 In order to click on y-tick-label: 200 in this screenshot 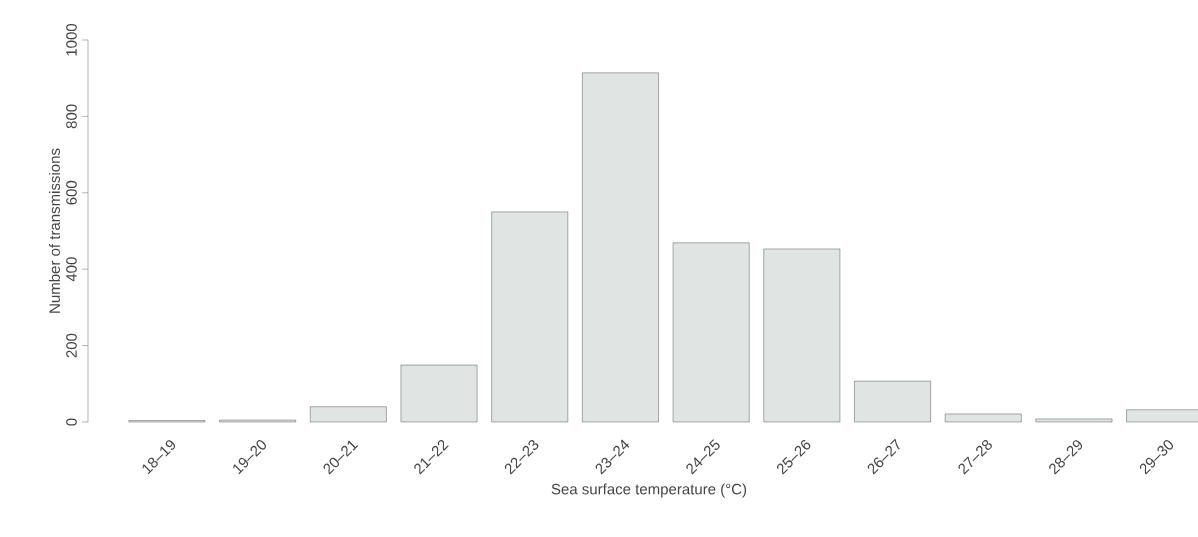, I will do `click(71, 345)`.